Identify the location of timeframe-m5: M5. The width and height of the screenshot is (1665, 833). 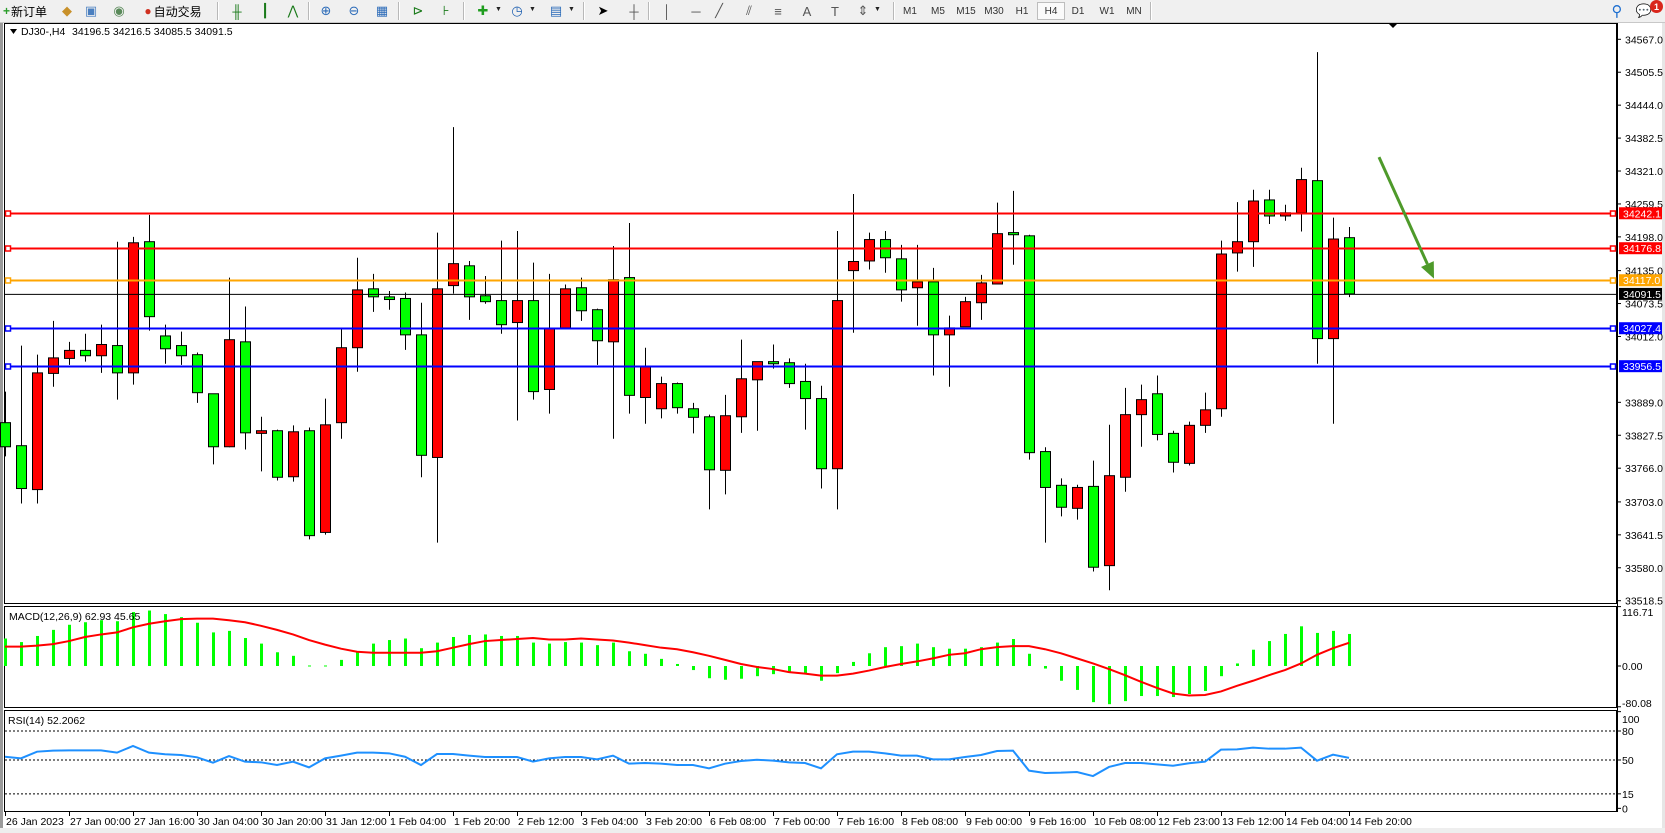
(938, 11).